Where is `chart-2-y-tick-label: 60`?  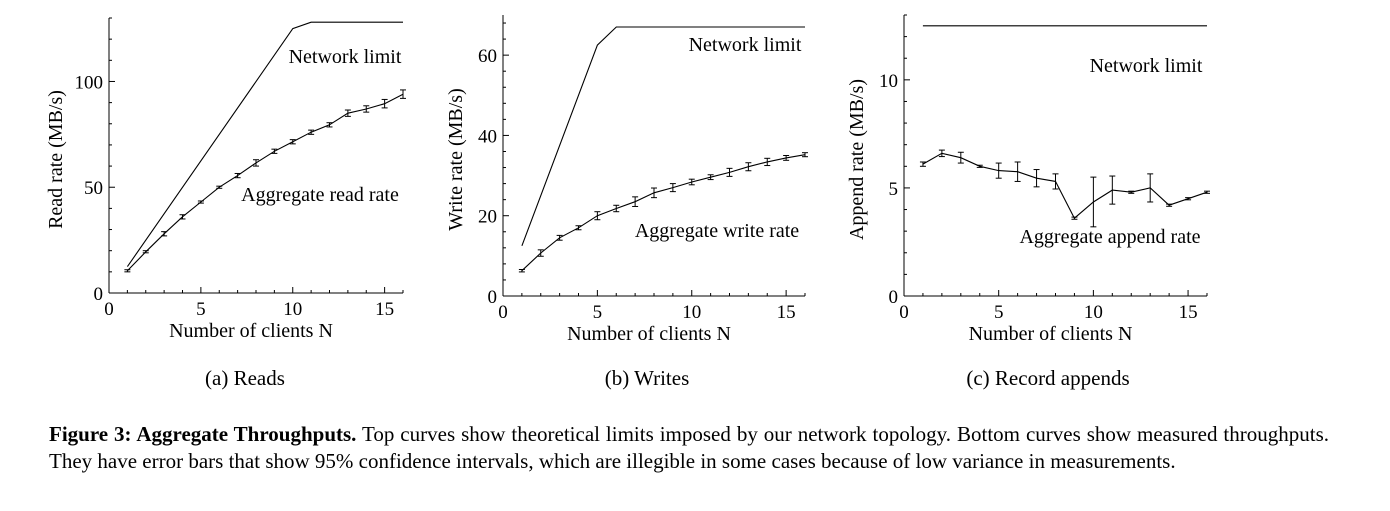
chart-2-y-tick-label: 60 is located at coordinates (487, 56).